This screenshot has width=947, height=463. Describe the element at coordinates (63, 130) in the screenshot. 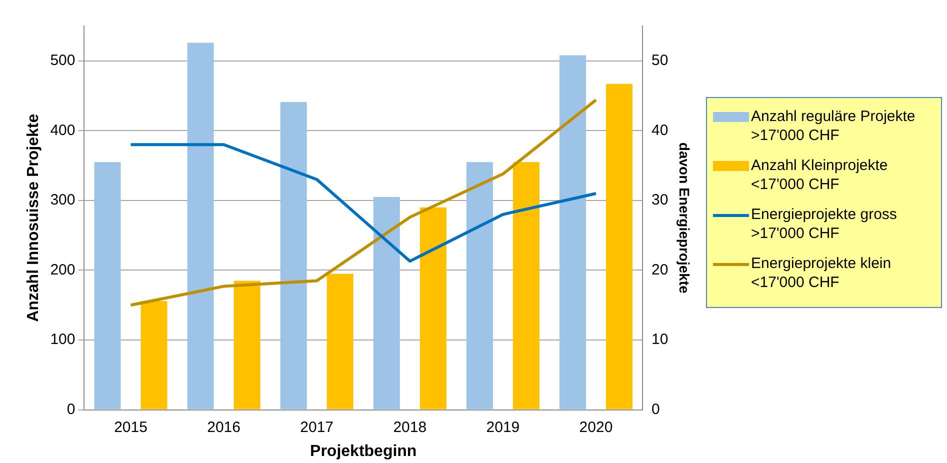

I see `y-tick-label: 400` at that location.